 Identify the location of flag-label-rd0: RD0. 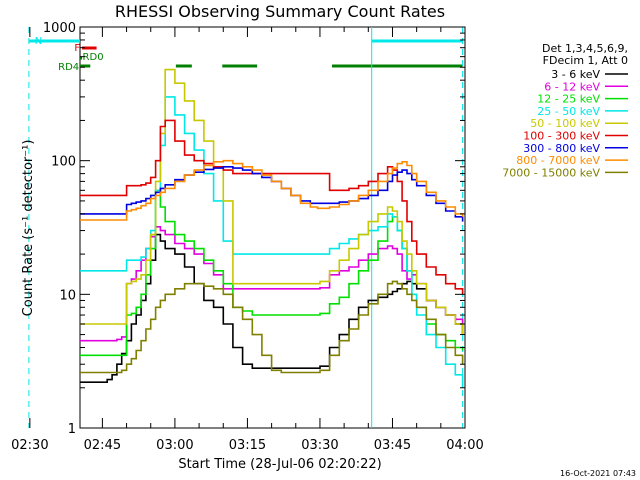
(93, 57).